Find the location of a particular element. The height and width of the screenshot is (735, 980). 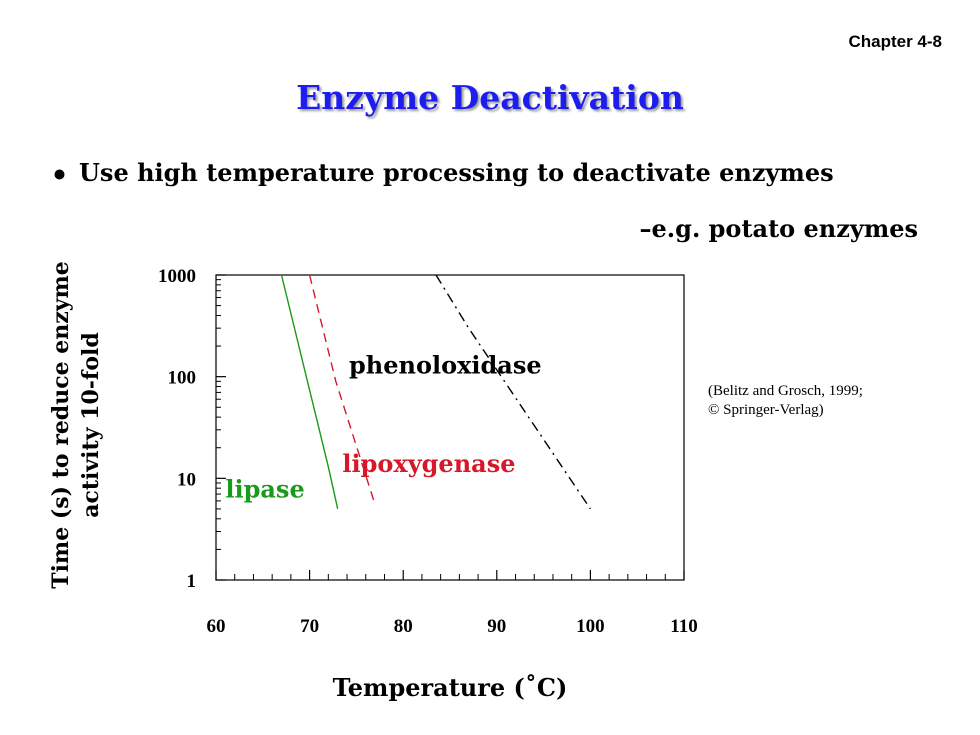

y-tick-label: 1000 is located at coordinates (177, 276).